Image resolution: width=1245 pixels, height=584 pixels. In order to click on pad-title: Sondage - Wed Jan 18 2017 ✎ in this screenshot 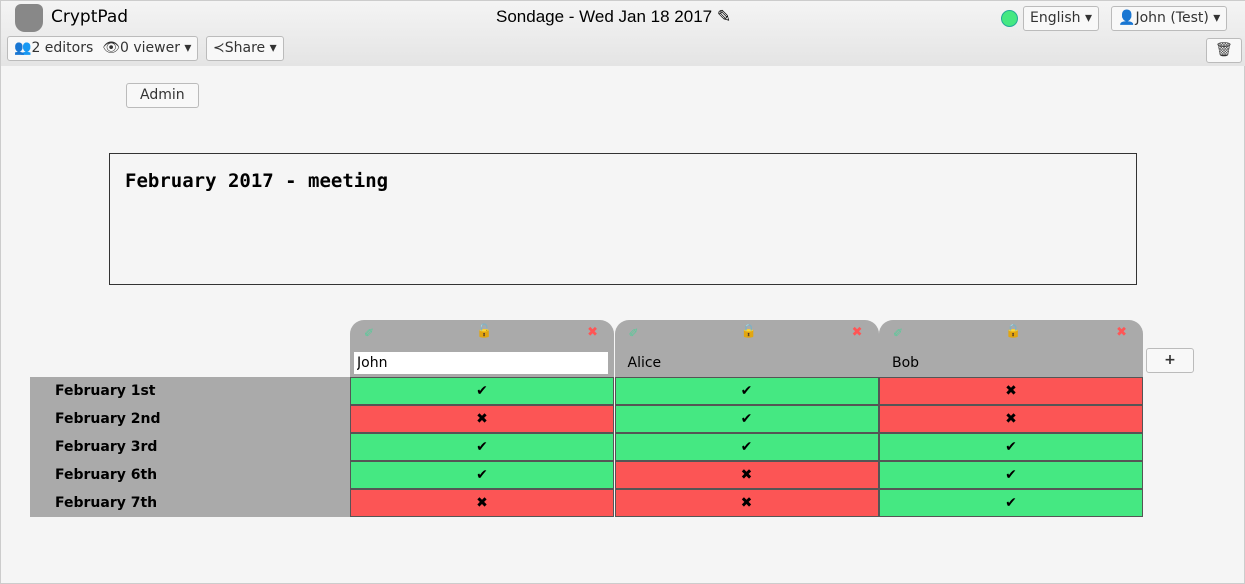, I will do `click(613, 17)`.